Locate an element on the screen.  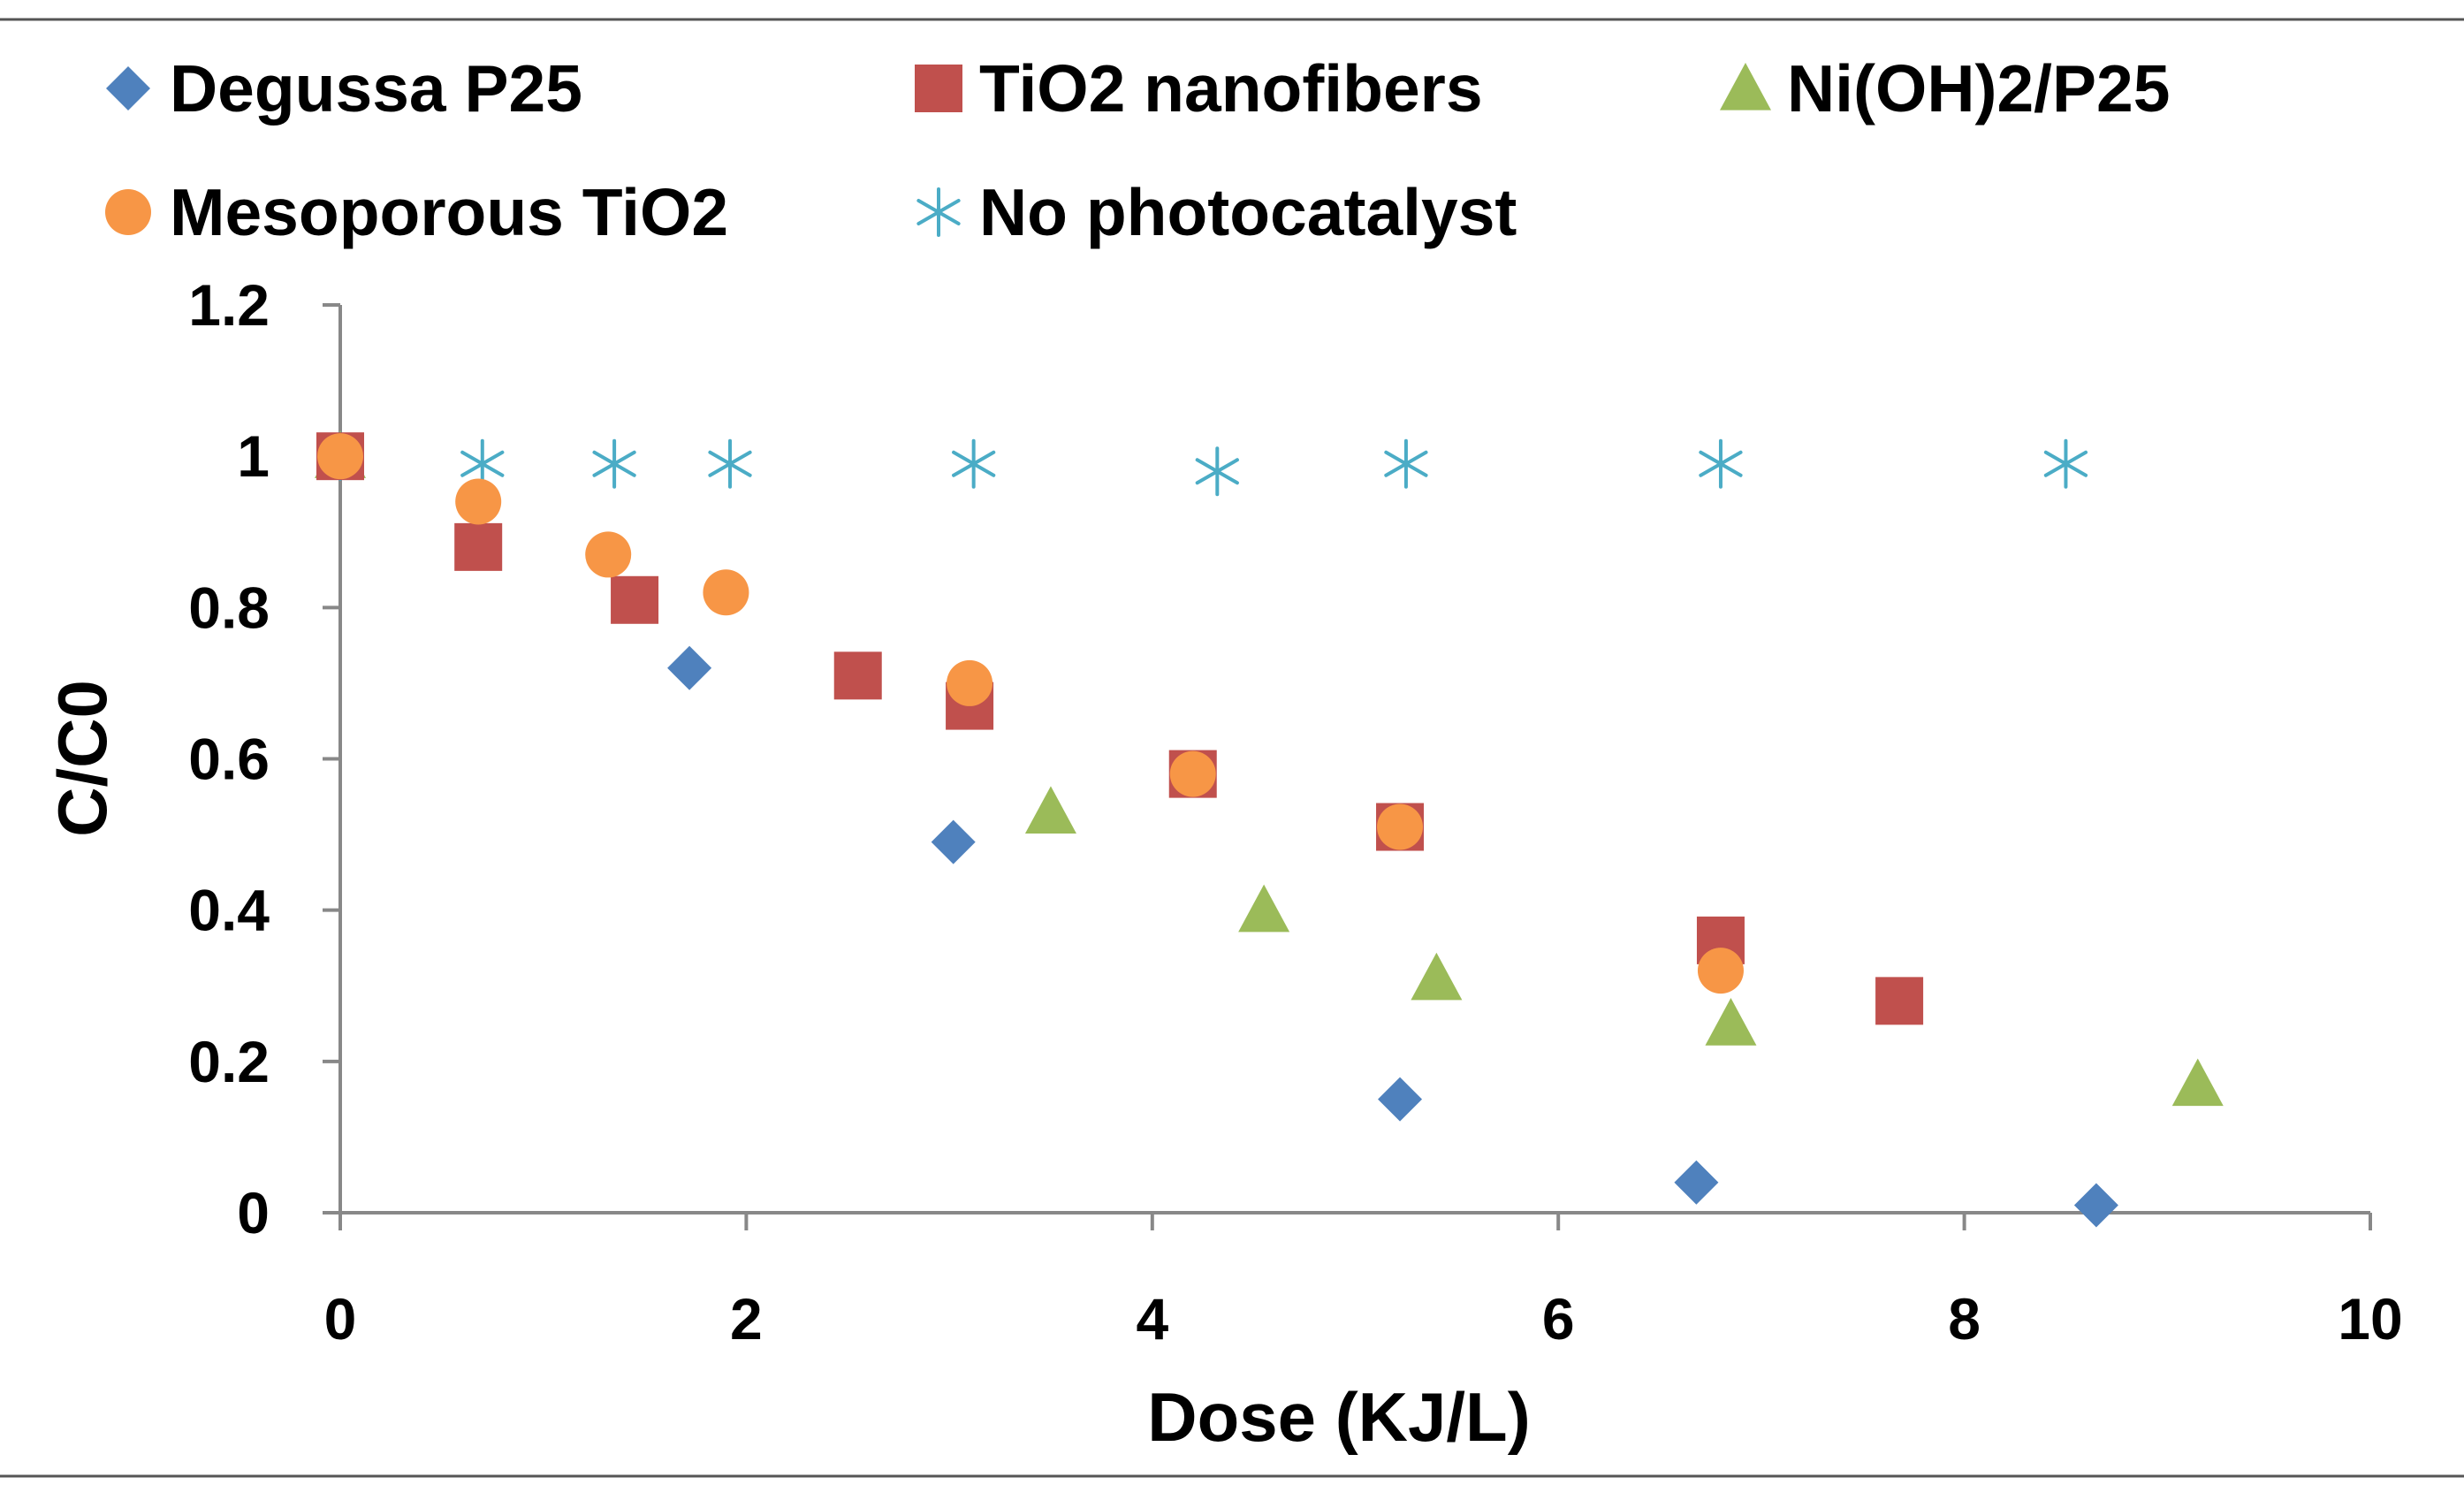
x-tick-label: 4 is located at coordinates (1152, 1319).